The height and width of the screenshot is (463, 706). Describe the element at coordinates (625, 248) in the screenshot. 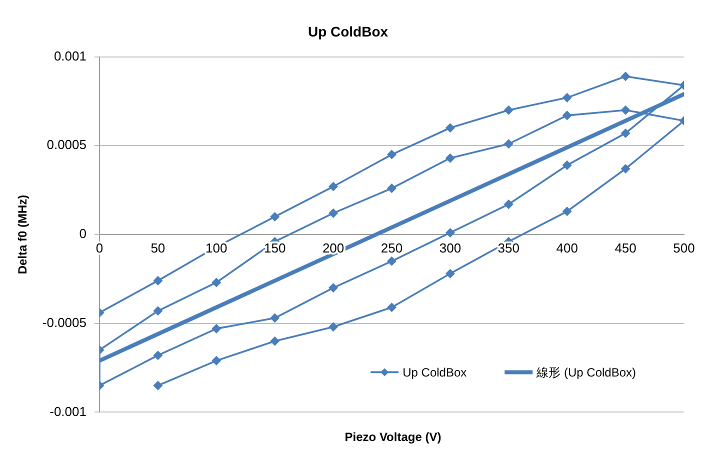

I see `x-tick-label: 450` at that location.